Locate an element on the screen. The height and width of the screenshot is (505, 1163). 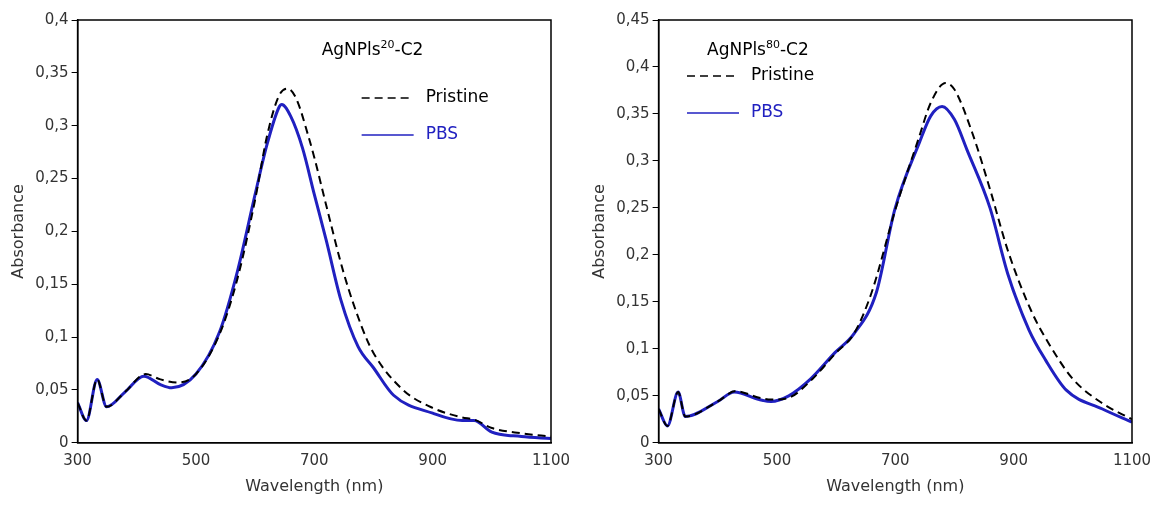
text: AgNPls$^{80}$-C2 is located at coordinates (758, 48).